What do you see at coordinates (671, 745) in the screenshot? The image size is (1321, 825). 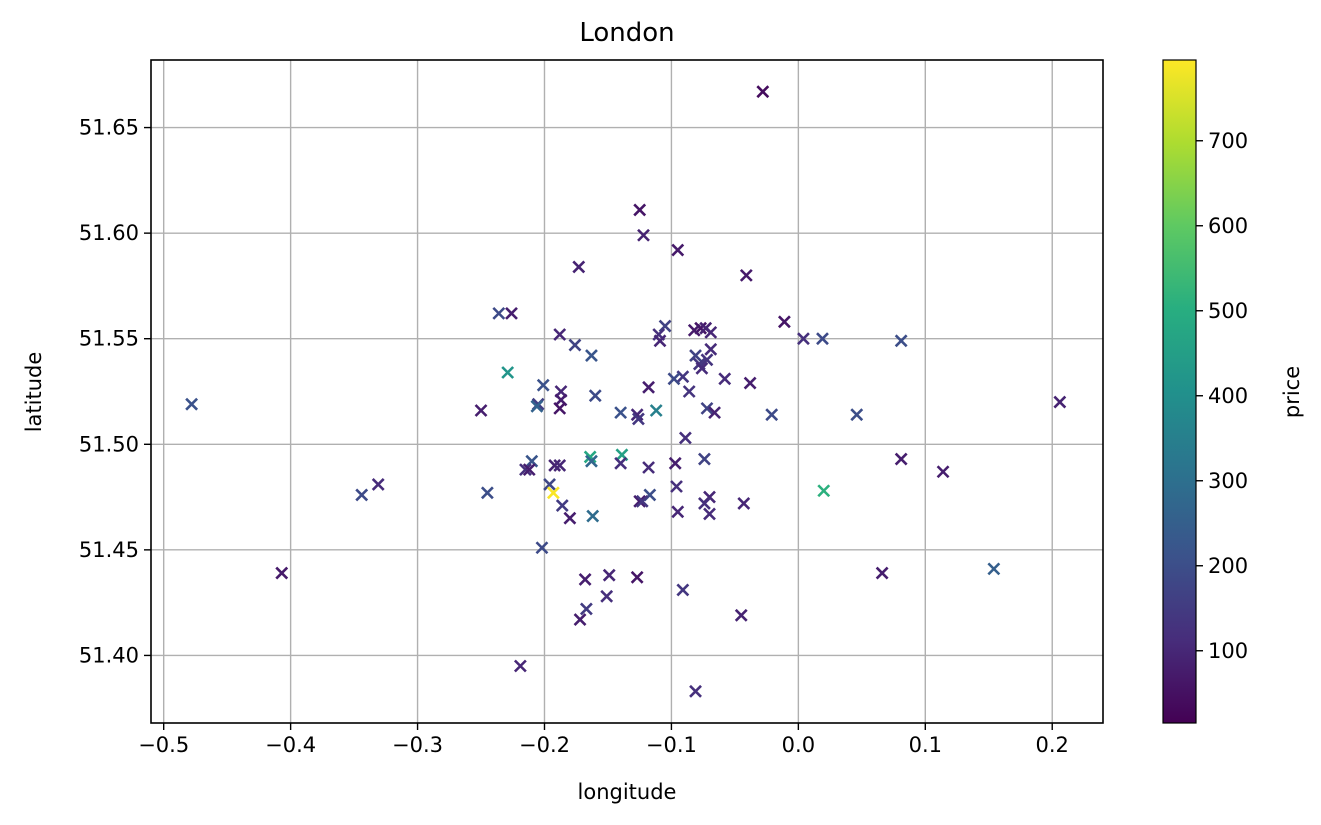 I see `x-tick-label: −0.1` at bounding box center [671, 745].